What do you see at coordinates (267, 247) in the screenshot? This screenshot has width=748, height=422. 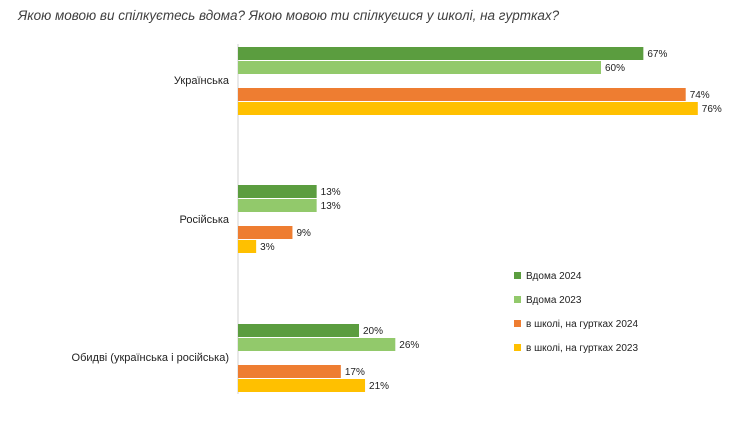 I see `data-label: 3%` at bounding box center [267, 247].